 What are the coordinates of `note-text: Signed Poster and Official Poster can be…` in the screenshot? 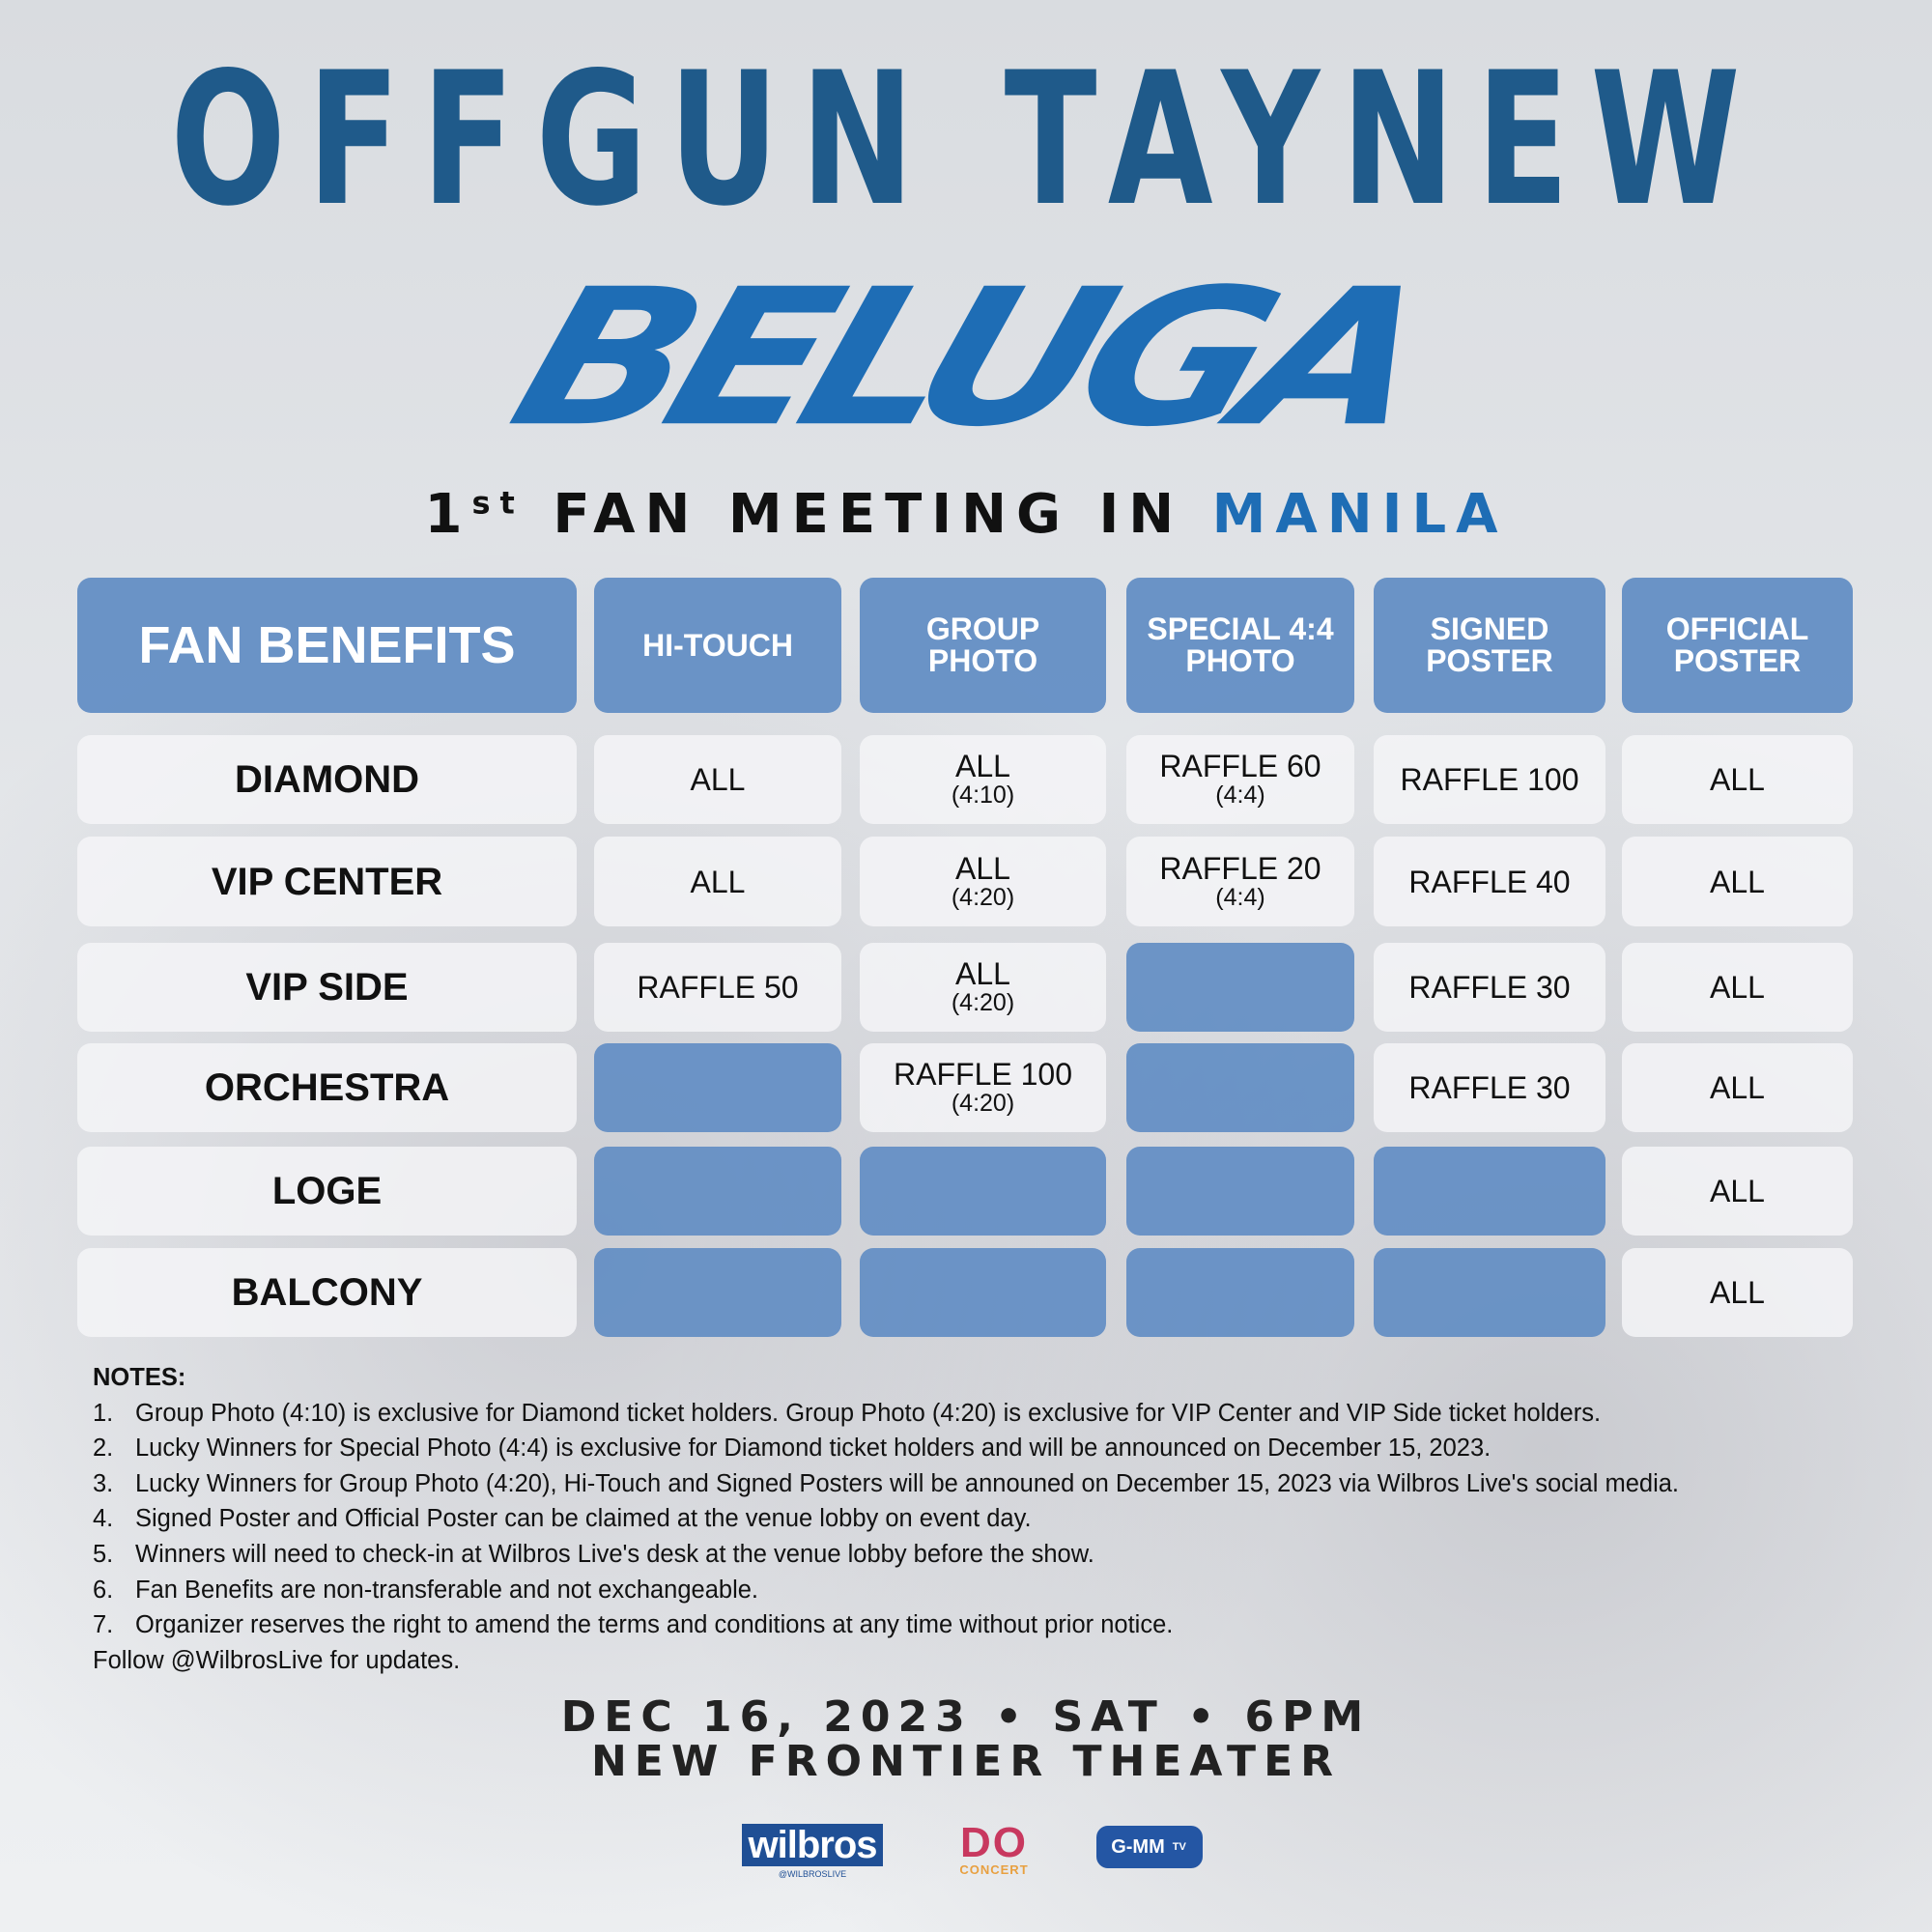 It's located at (583, 1519).